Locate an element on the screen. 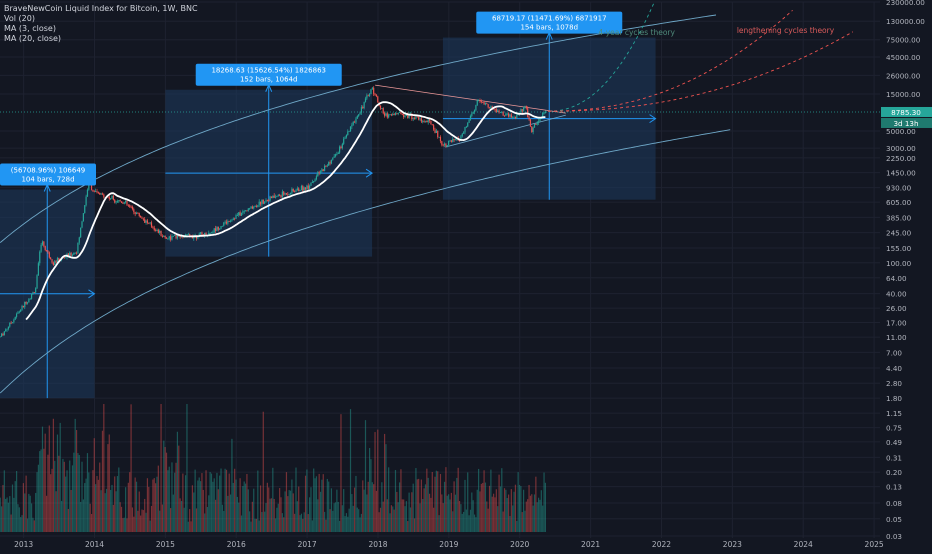 The width and height of the screenshot is (932, 554). indicator-ma3: MA (3, close) is located at coordinates (30, 28).